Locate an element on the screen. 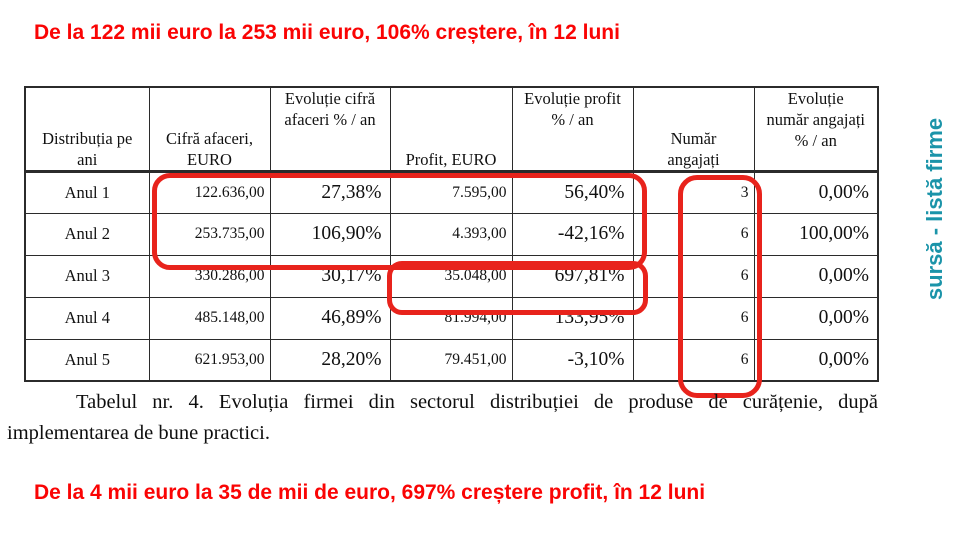 This screenshot has height=540, width=960. cell-employees: 3 is located at coordinates (693, 192).